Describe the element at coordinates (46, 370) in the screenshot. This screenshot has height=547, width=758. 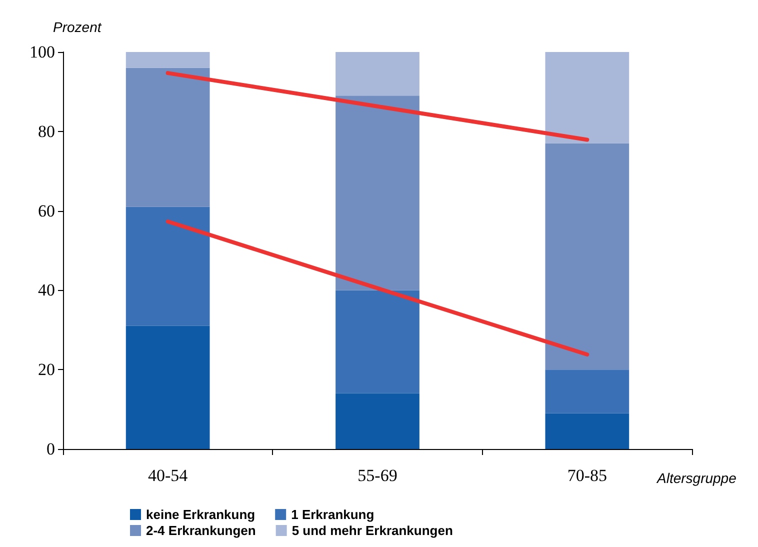
I see `y-tick-label: 20` at that location.